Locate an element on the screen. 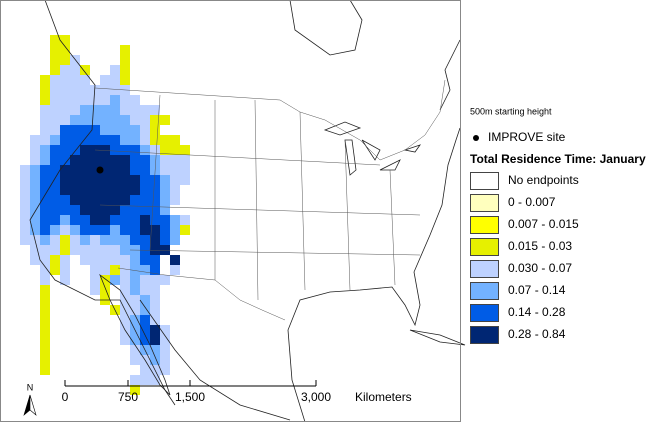  legend-label: 0.07 - 0.14 is located at coordinates (537, 290).